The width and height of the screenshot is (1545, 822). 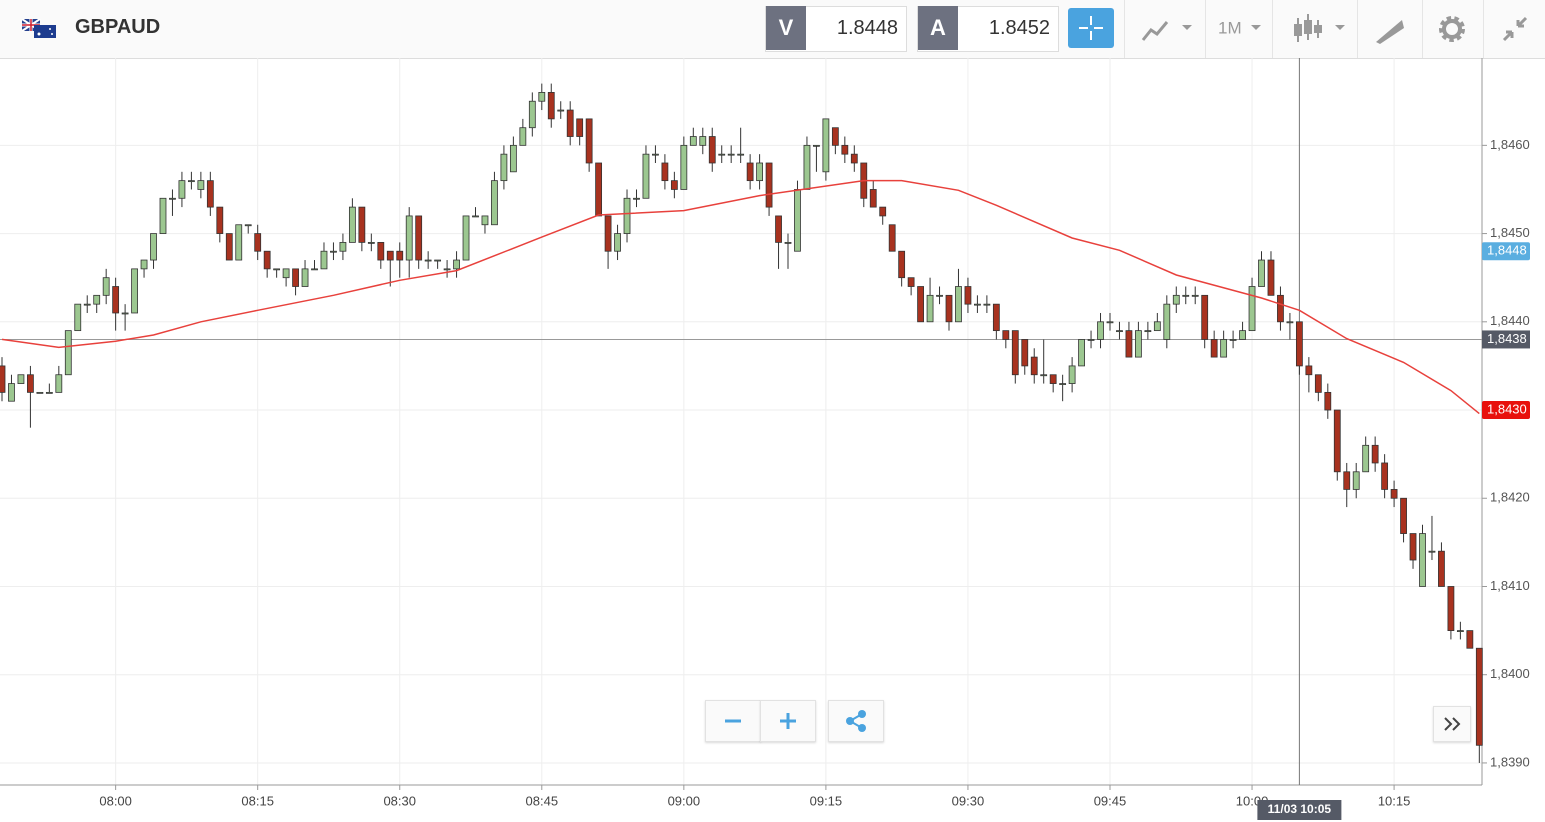 What do you see at coordinates (1510, 497) in the screenshot?
I see `y-tick-label: 1,8420` at bounding box center [1510, 497].